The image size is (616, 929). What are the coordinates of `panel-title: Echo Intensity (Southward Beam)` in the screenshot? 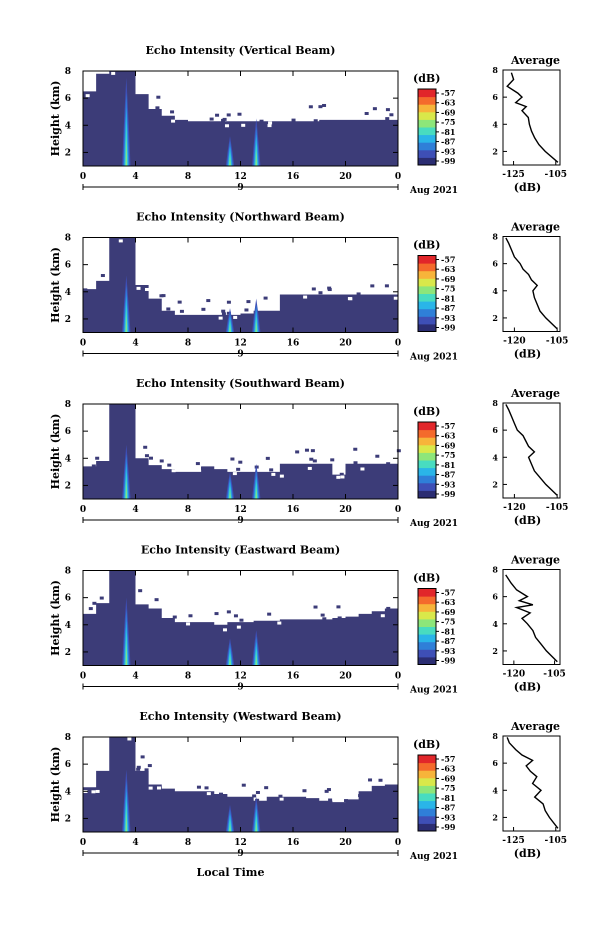 It's located at (240, 383).